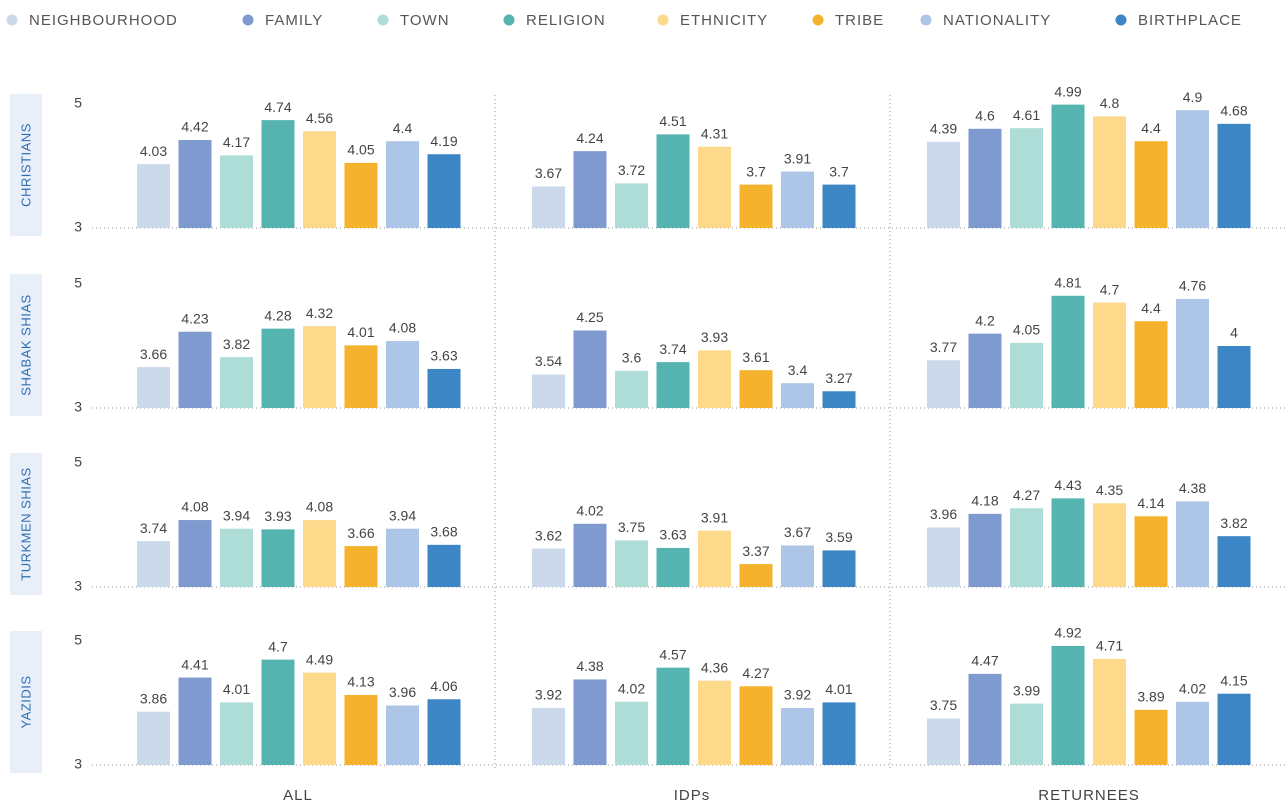  I want to click on value-label: 3.66, so click(153, 354).